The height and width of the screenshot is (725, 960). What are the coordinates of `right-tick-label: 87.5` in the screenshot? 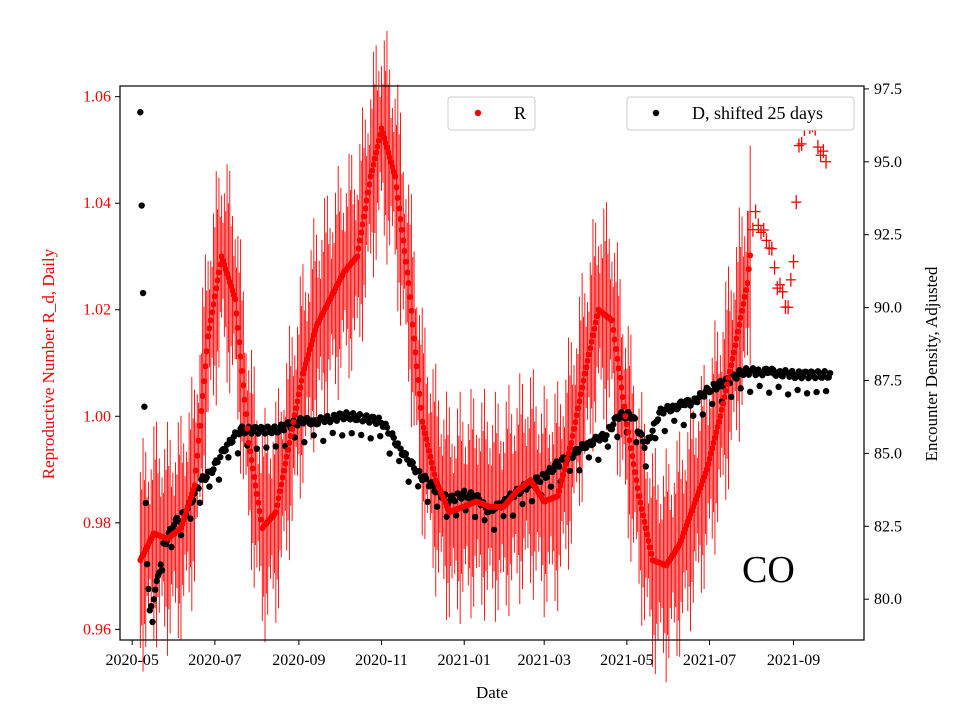 It's located at (888, 380).